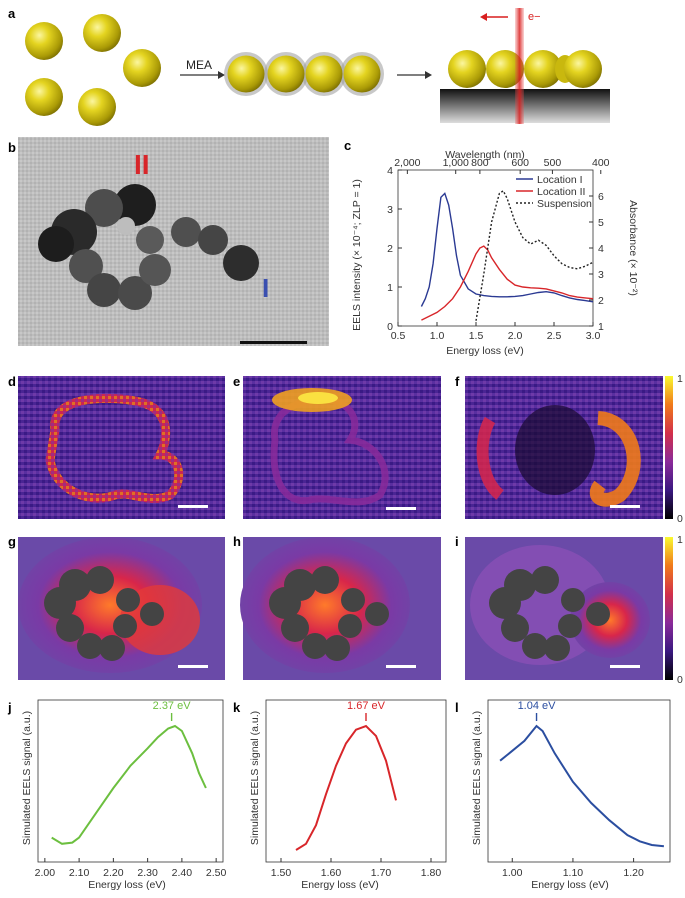  What do you see at coordinates (525, 69) in the screenshot?
I see `deposited-chain` at bounding box center [525, 69].